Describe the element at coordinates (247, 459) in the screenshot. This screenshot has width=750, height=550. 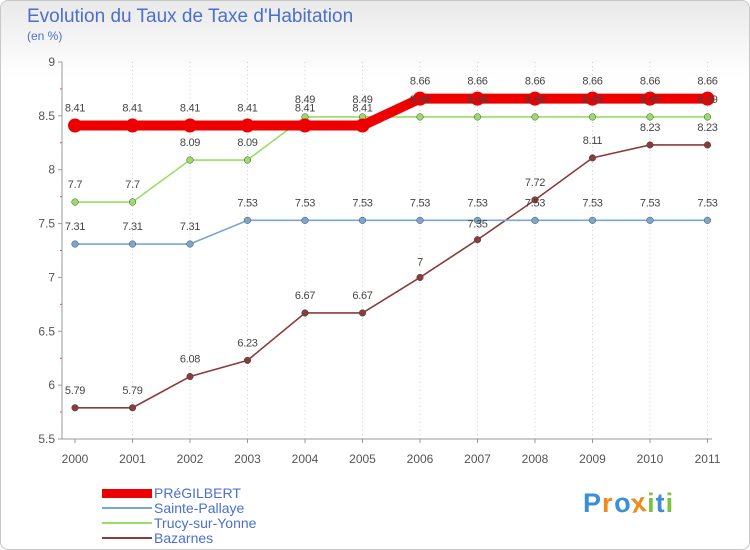
I see `x-tick-label: 2003` at that location.